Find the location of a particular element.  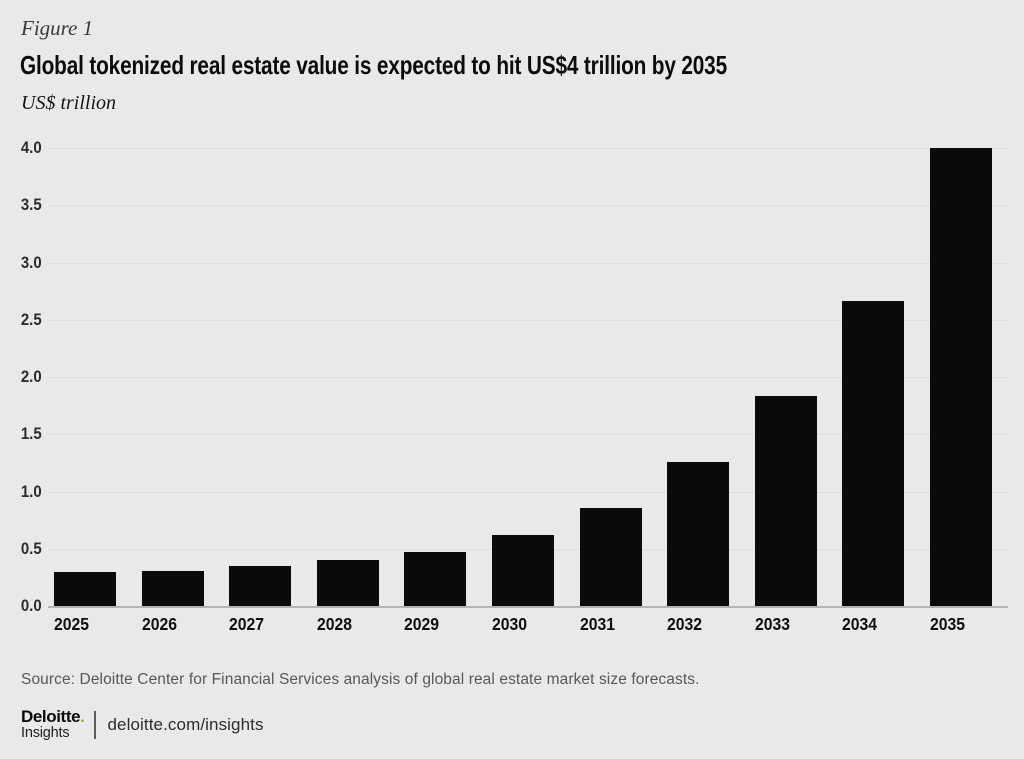

gridline-4.0 is located at coordinates (528, 148).